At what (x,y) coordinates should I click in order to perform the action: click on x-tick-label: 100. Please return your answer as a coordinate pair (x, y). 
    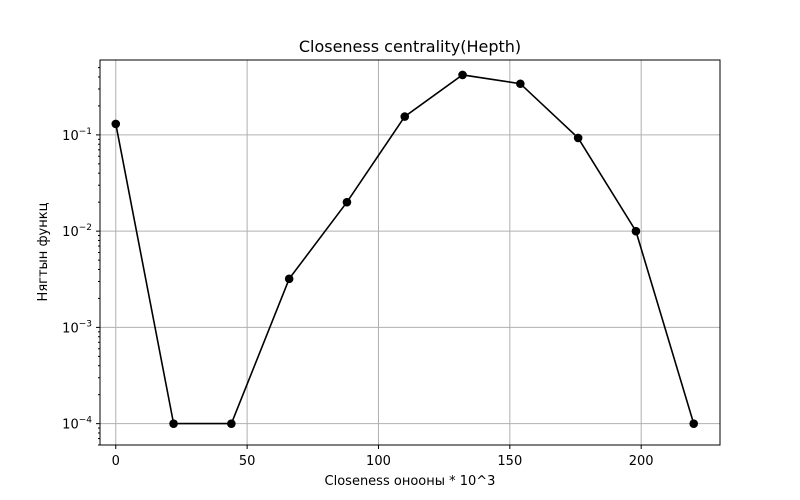
    Looking at the image, I should click on (378, 461).